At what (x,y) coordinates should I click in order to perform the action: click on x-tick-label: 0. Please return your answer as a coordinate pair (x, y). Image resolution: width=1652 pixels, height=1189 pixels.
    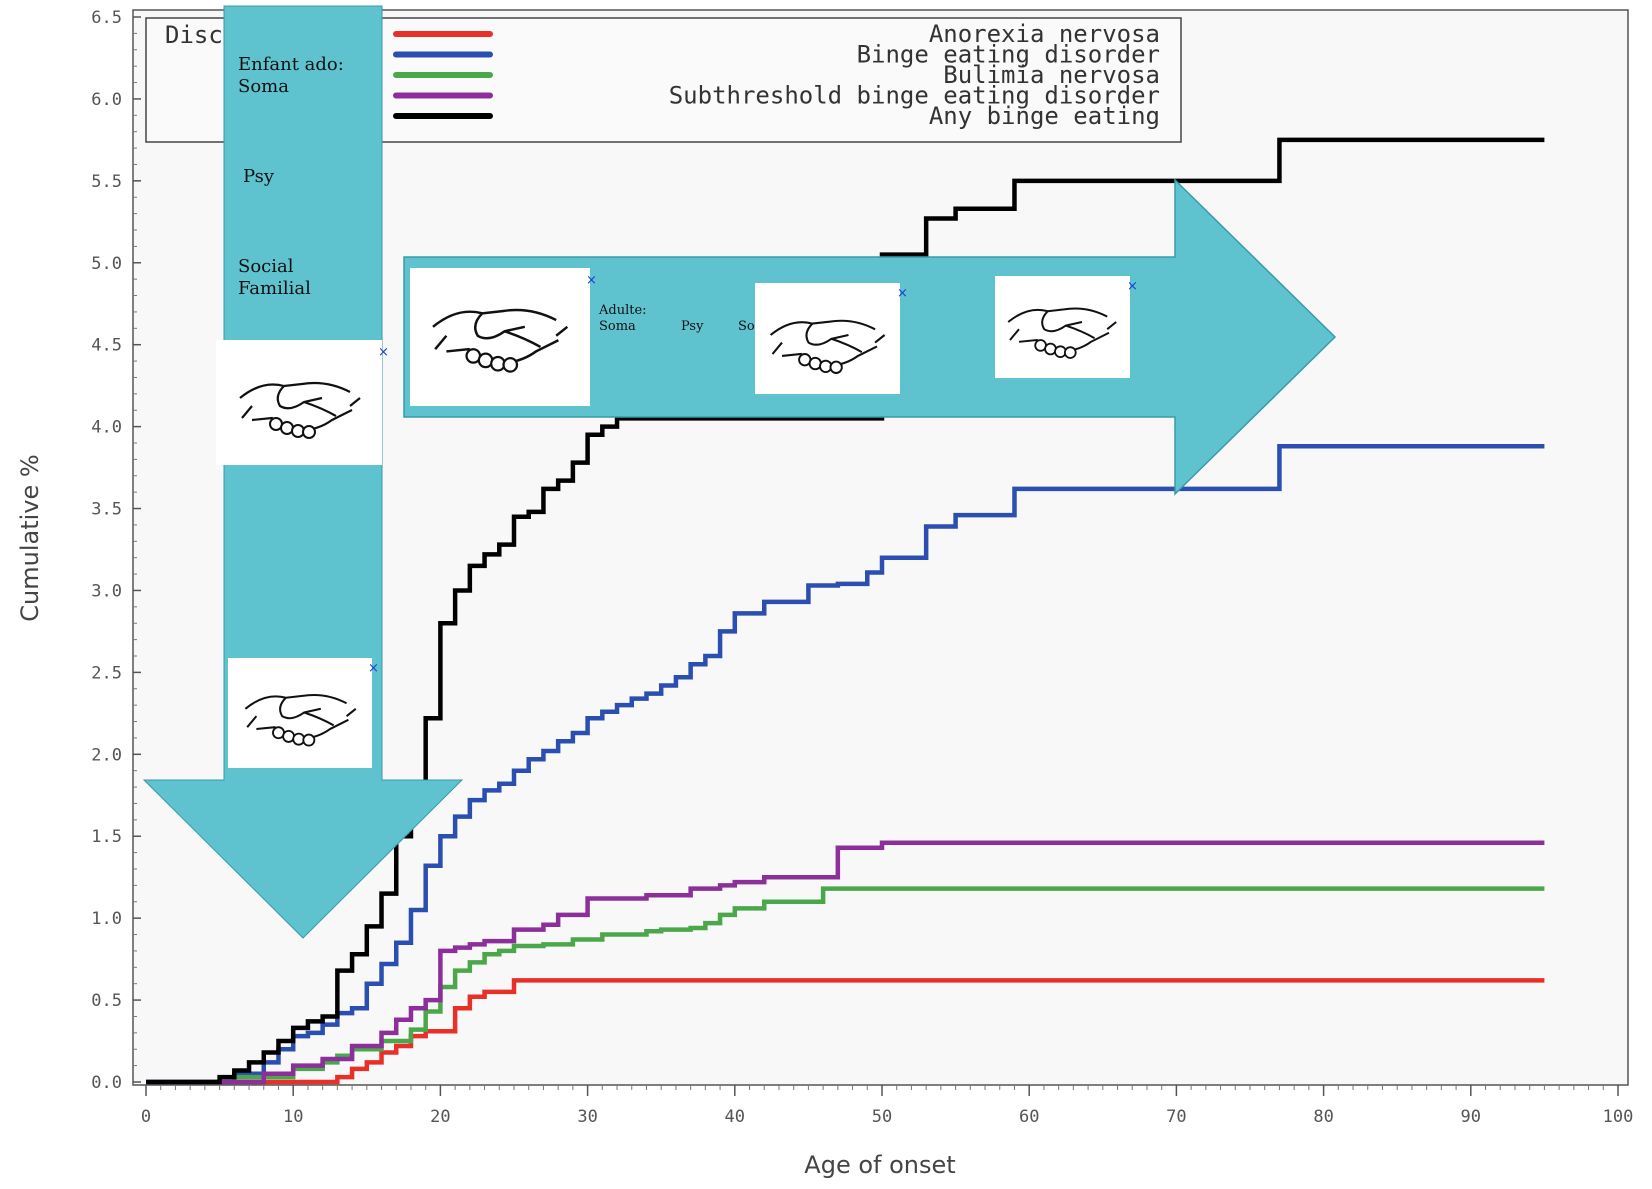
    Looking at the image, I should click on (146, 1117).